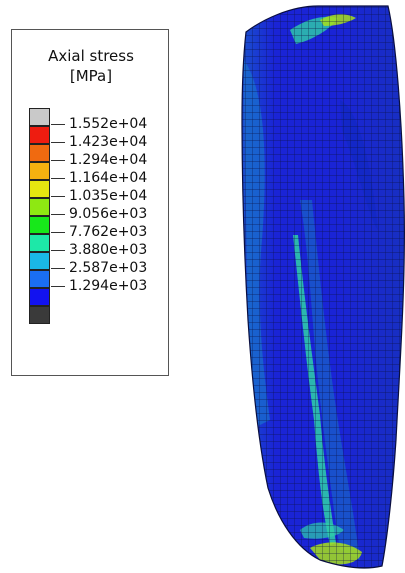 This screenshot has height=573, width=405. I want to click on legend-level: 1.423e+04, so click(99, 138).